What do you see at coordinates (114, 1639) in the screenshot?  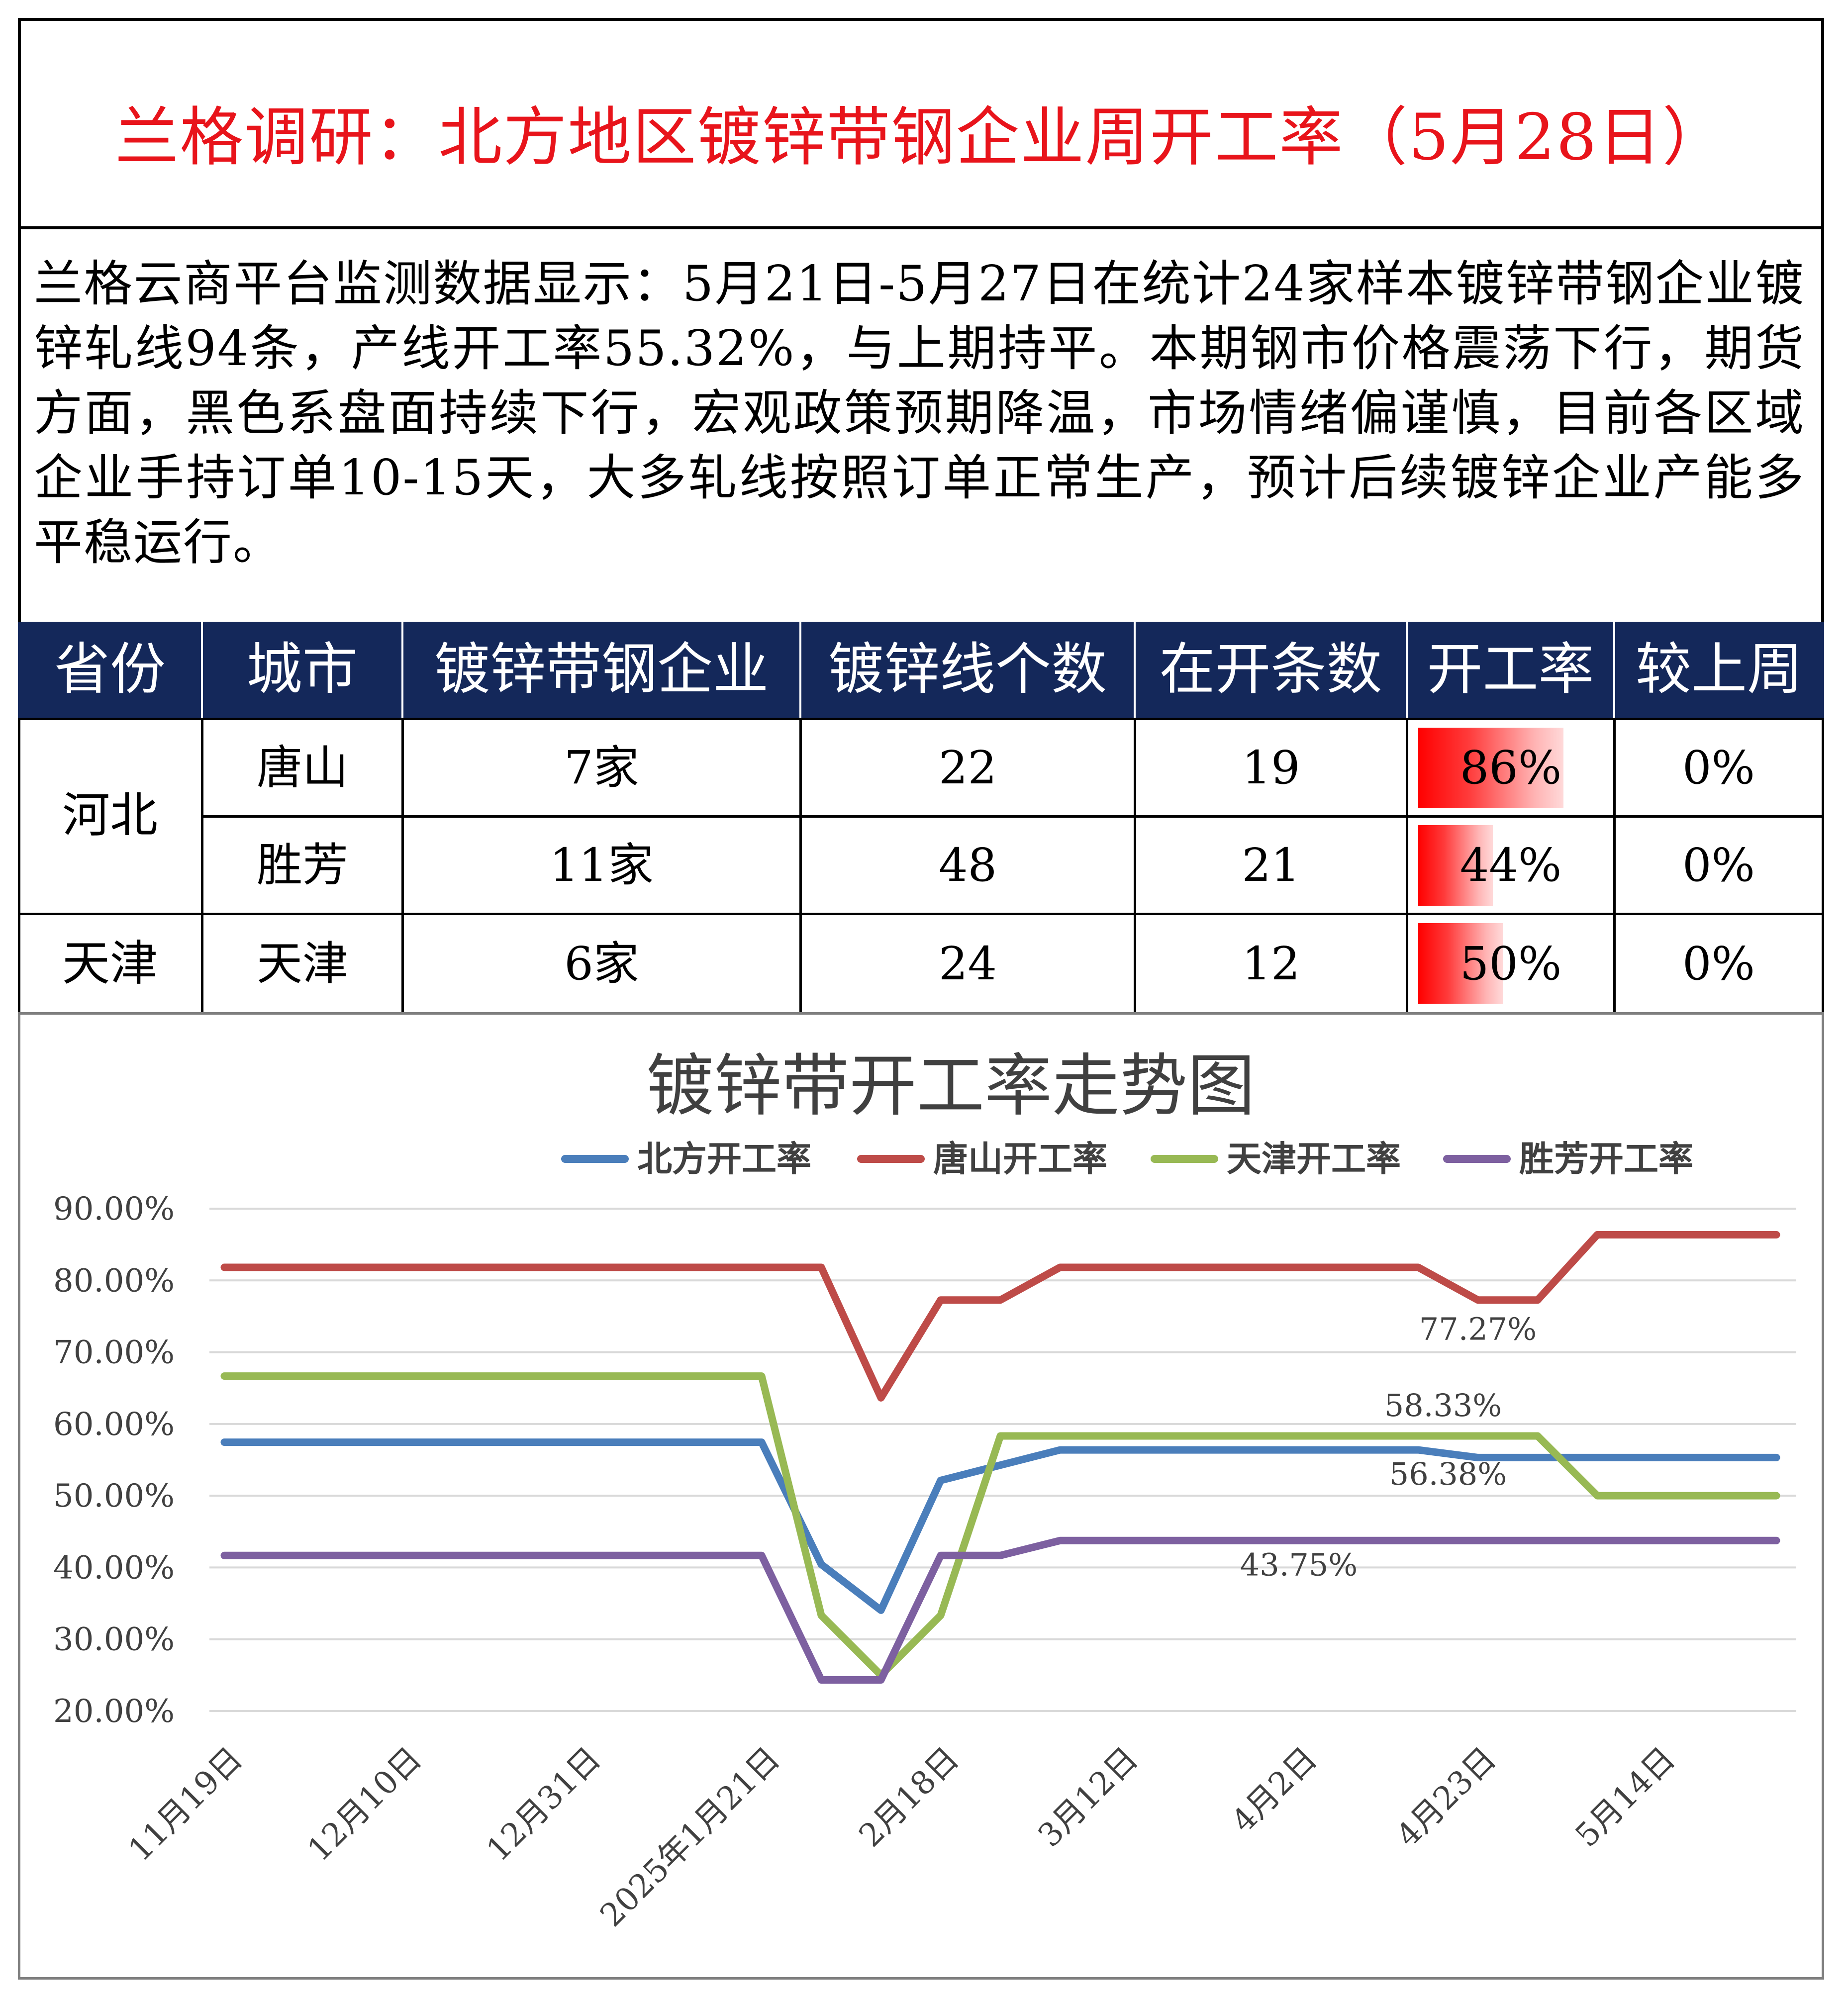 I see `y-tick-label: 30.00%` at bounding box center [114, 1639].